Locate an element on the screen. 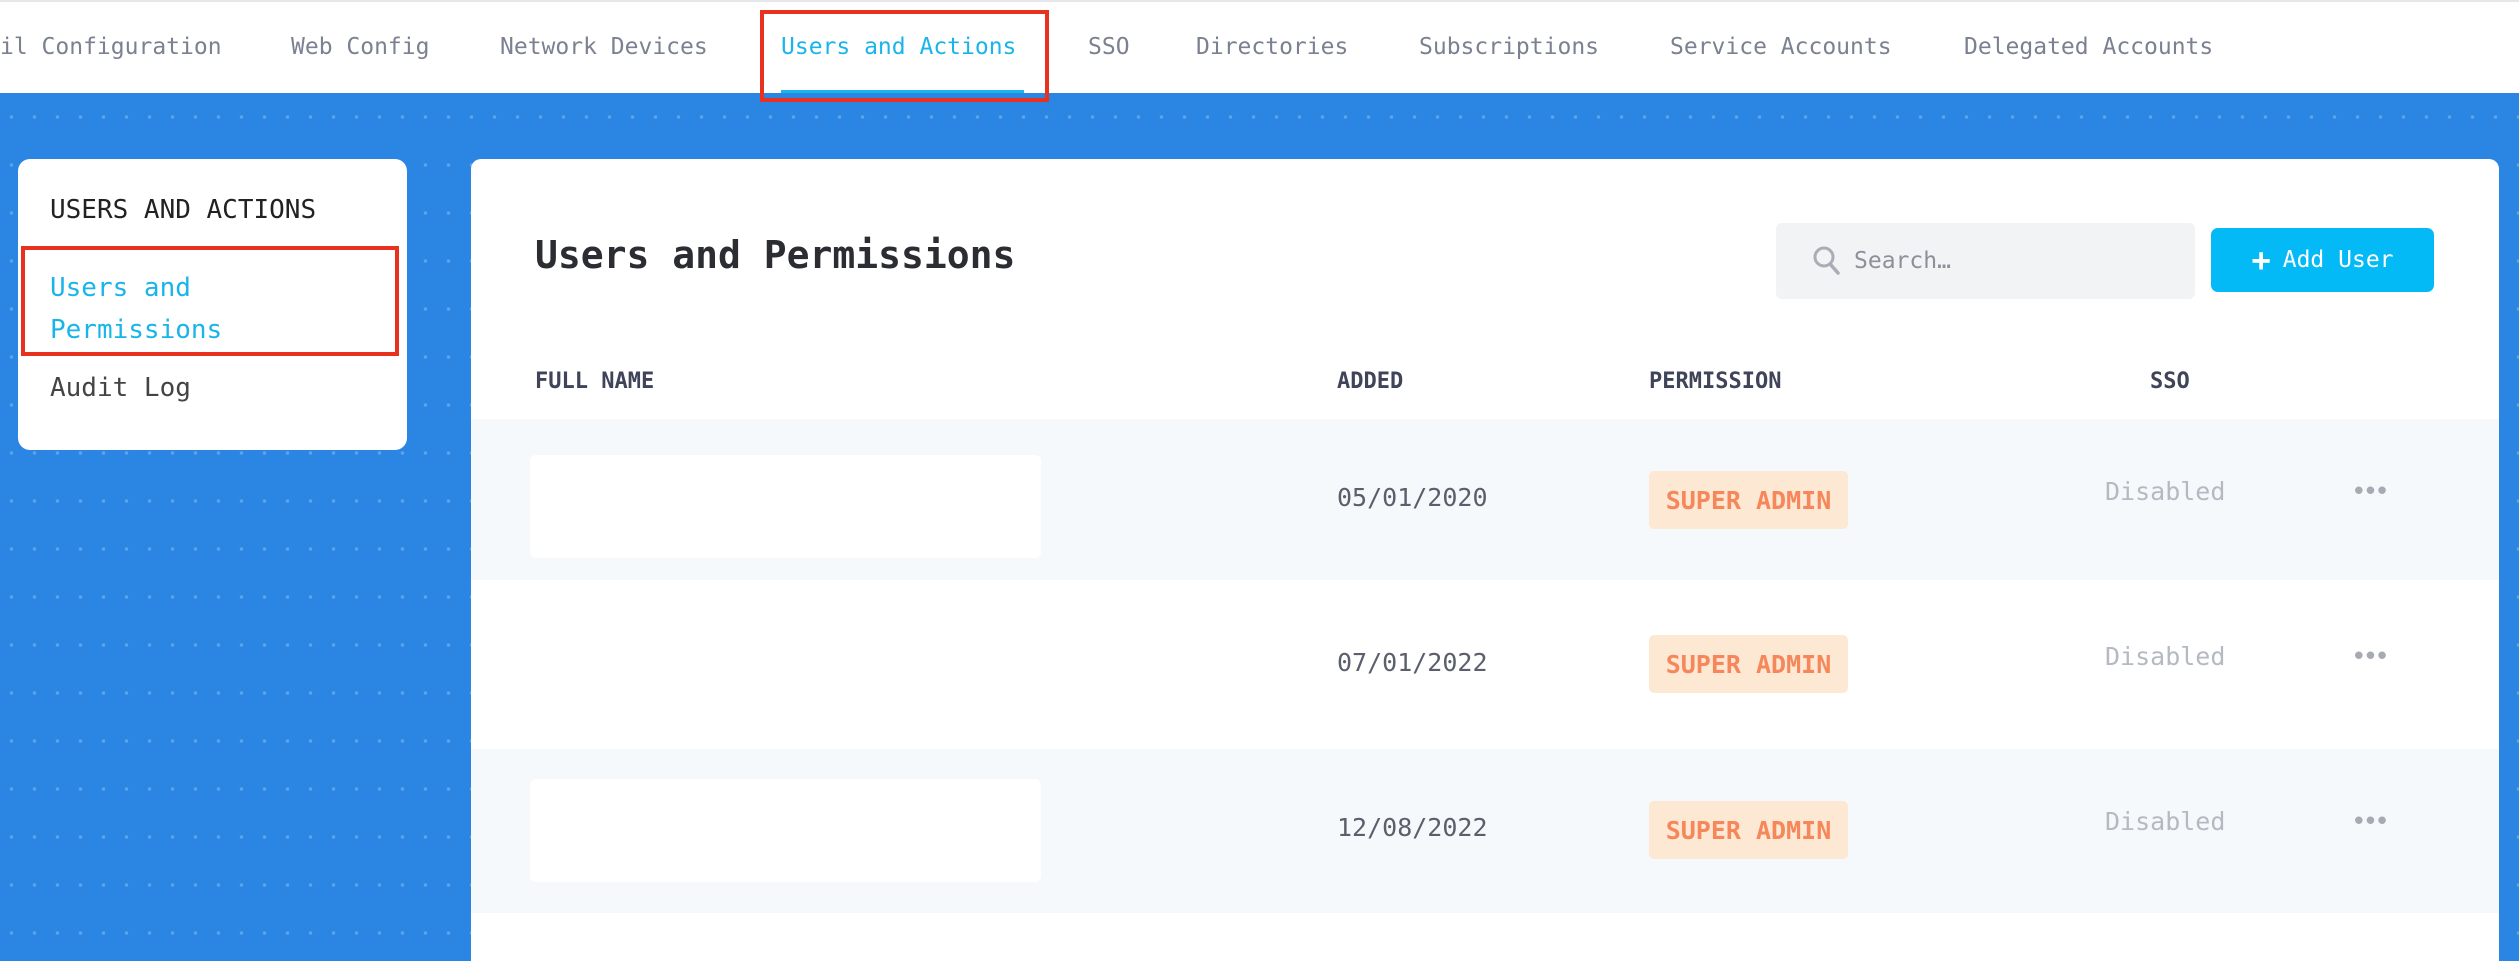 This screenshot has width=2519, height=961. sidebar-item-users-and-permissions: Users and Permissions is located at coordinates (136, 309).